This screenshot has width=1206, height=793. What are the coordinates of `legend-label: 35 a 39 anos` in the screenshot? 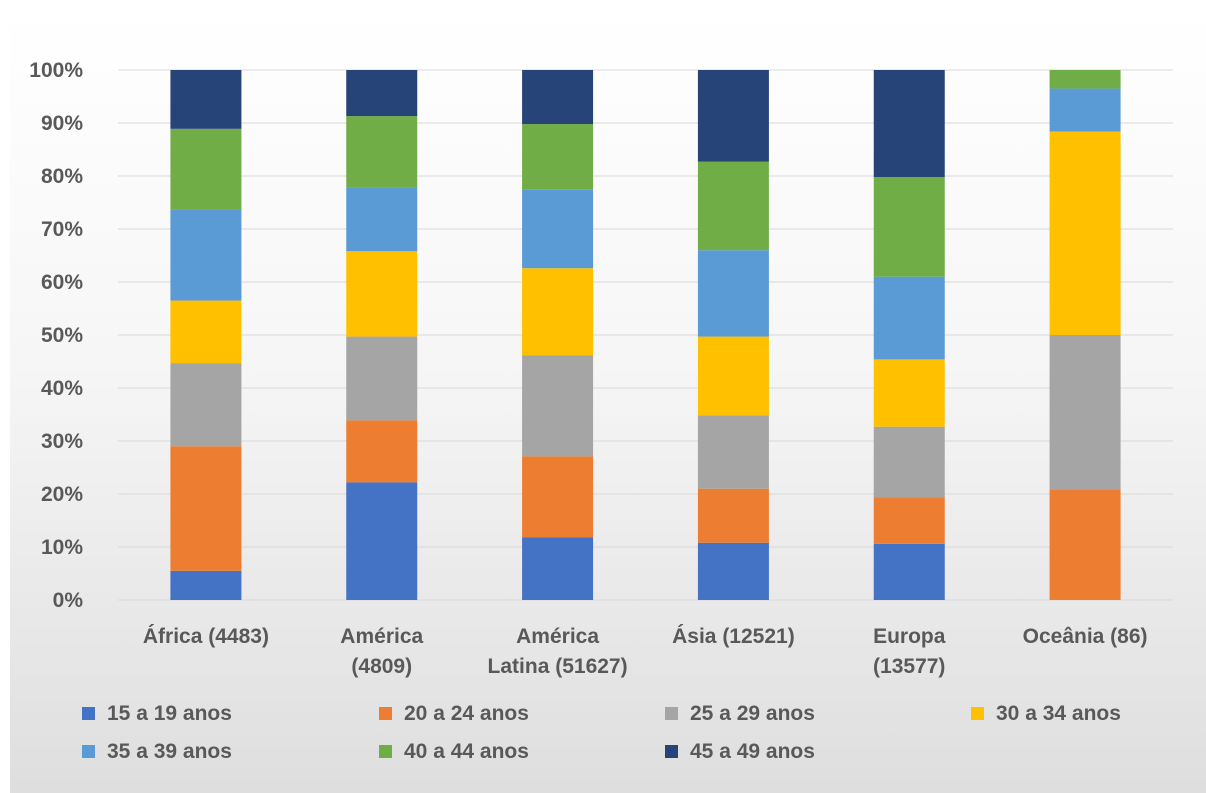 It's located at (169, 751).